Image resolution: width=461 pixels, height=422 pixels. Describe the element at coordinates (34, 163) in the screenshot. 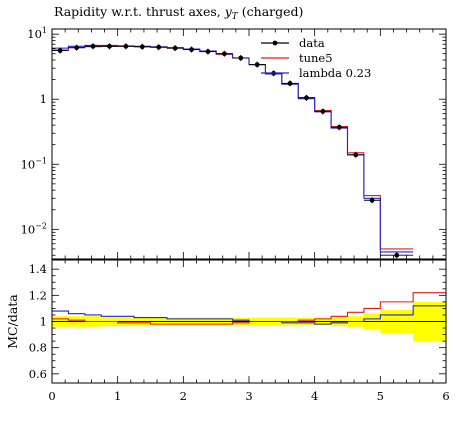

I see `y-tick-label: 10⁻¹` at that location.